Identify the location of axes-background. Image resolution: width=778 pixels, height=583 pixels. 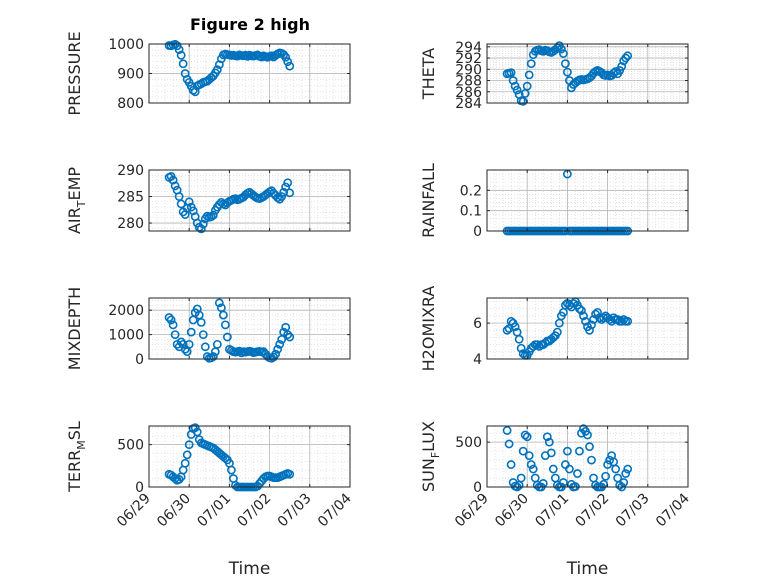
(587, 456).